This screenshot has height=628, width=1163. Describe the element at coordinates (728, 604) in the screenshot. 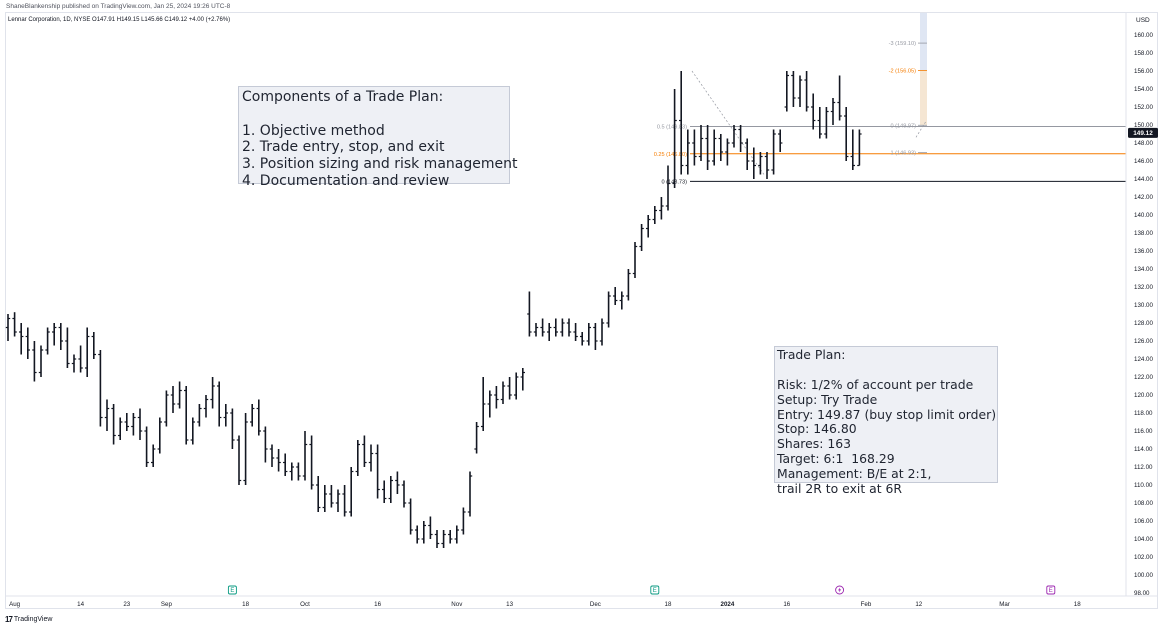

I see `time-tick-label: 2024` at that location.